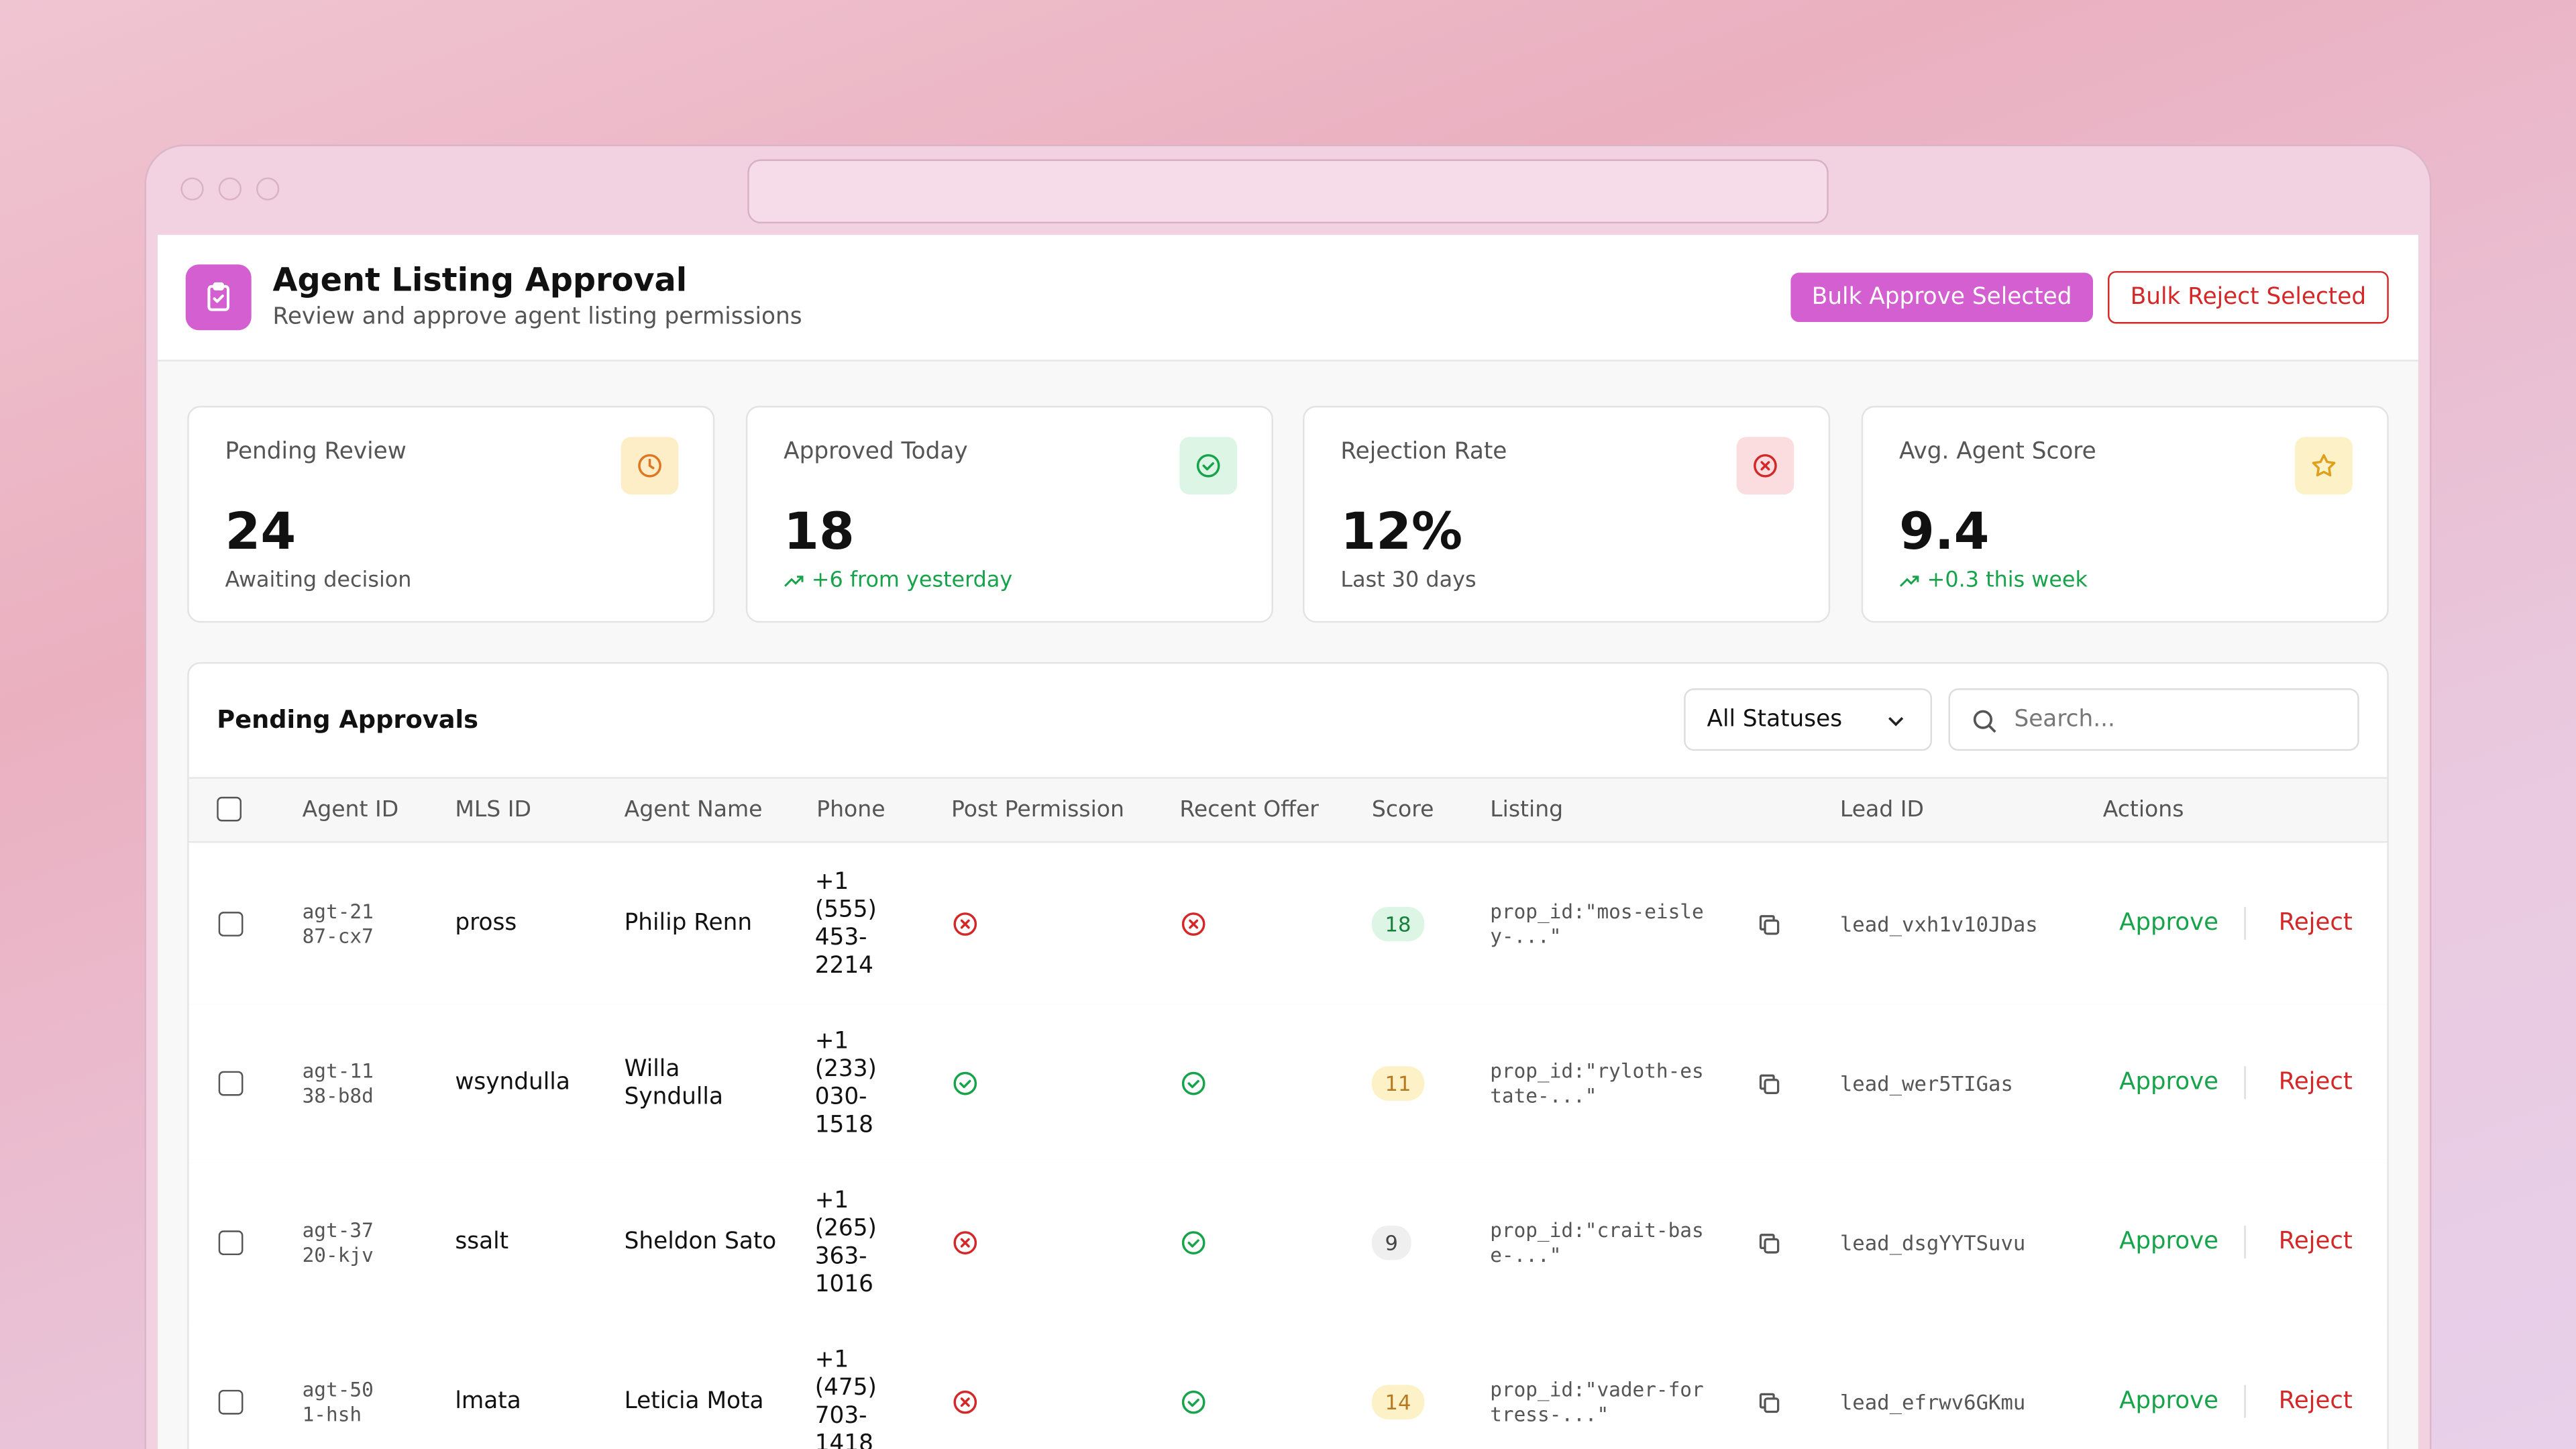 This screenshot has width=2576, height=1449. I want to click on mls-id: ssalt, so click(482, 1242).